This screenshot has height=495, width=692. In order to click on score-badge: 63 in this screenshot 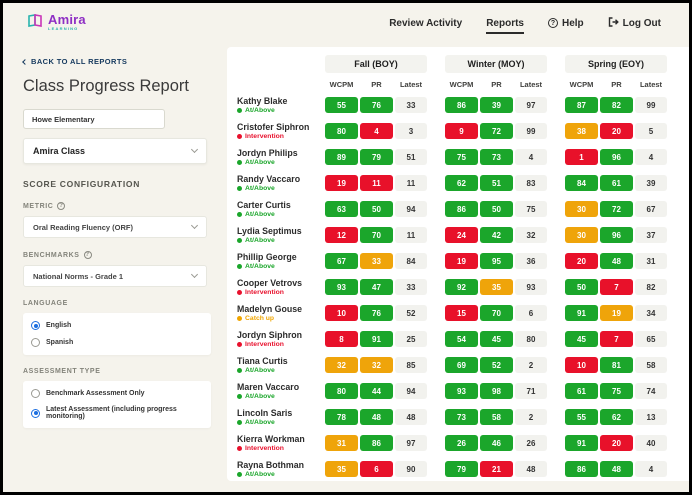, I will do `click(341, 209)`.